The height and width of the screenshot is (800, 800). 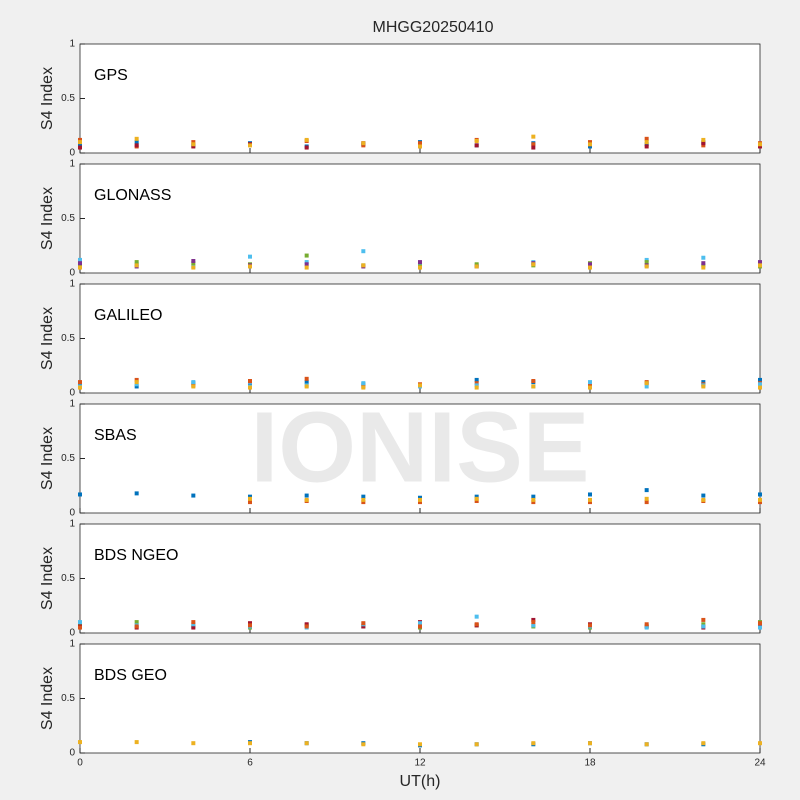 I want to click on figure-title: MHGG20250410, so click(x=433, y=27).